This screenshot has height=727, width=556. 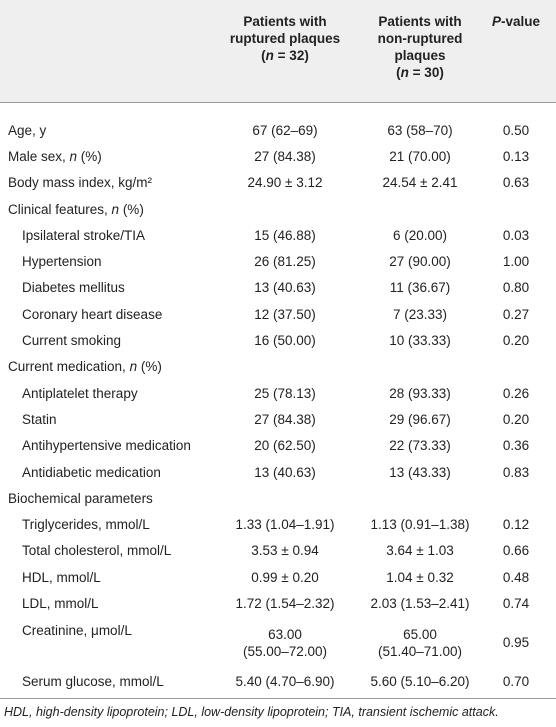 What do you see at coordinates (420, 393) in the screenshot?
I see `value-cell: 28 (93.33)` at bounding box center [420, 393].